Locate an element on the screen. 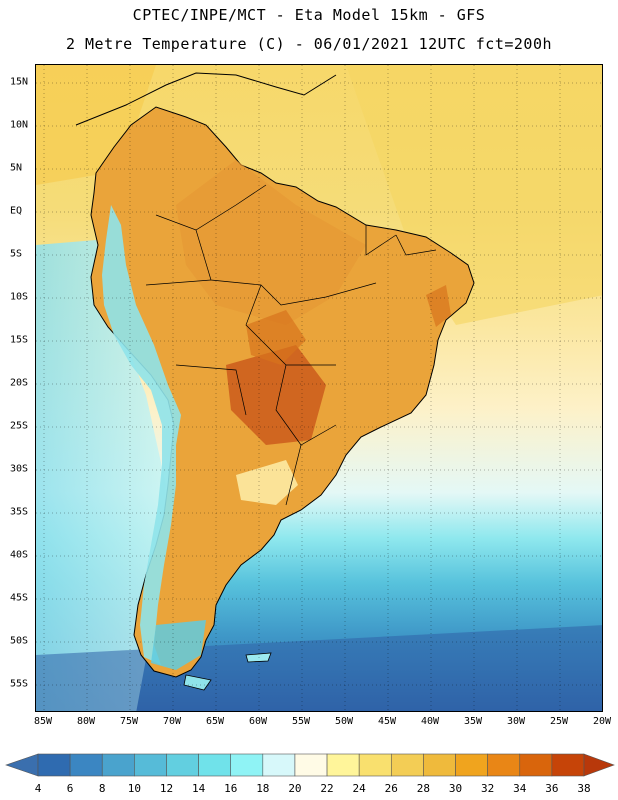  lat-label: 45S is located at coordinates (19, 598).